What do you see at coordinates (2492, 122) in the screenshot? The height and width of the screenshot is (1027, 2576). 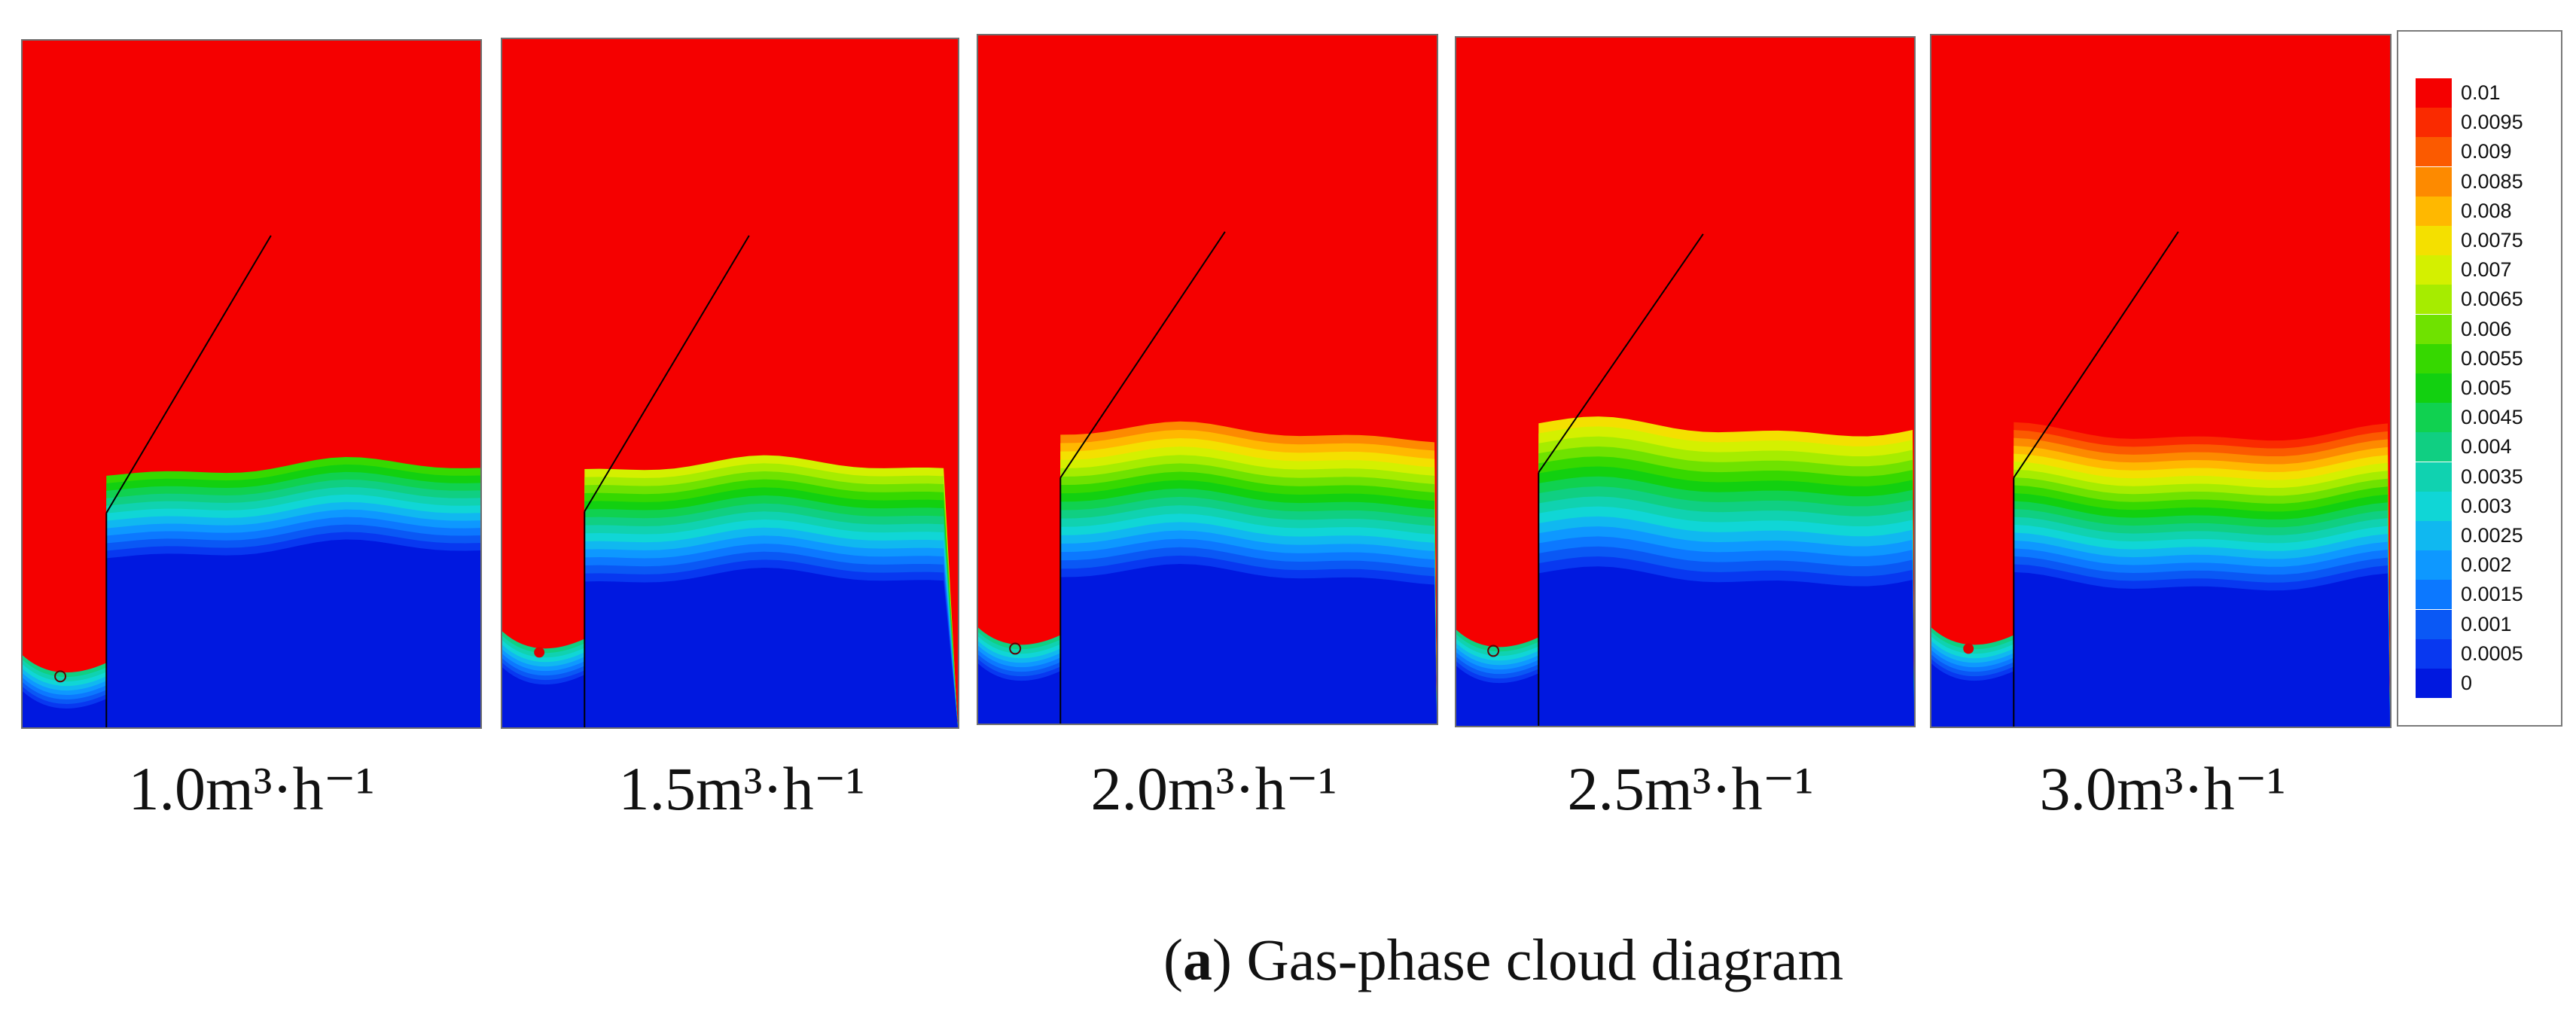 I see `colorbar-tick-label: 0.0095` at bounding box center [2492, 122].